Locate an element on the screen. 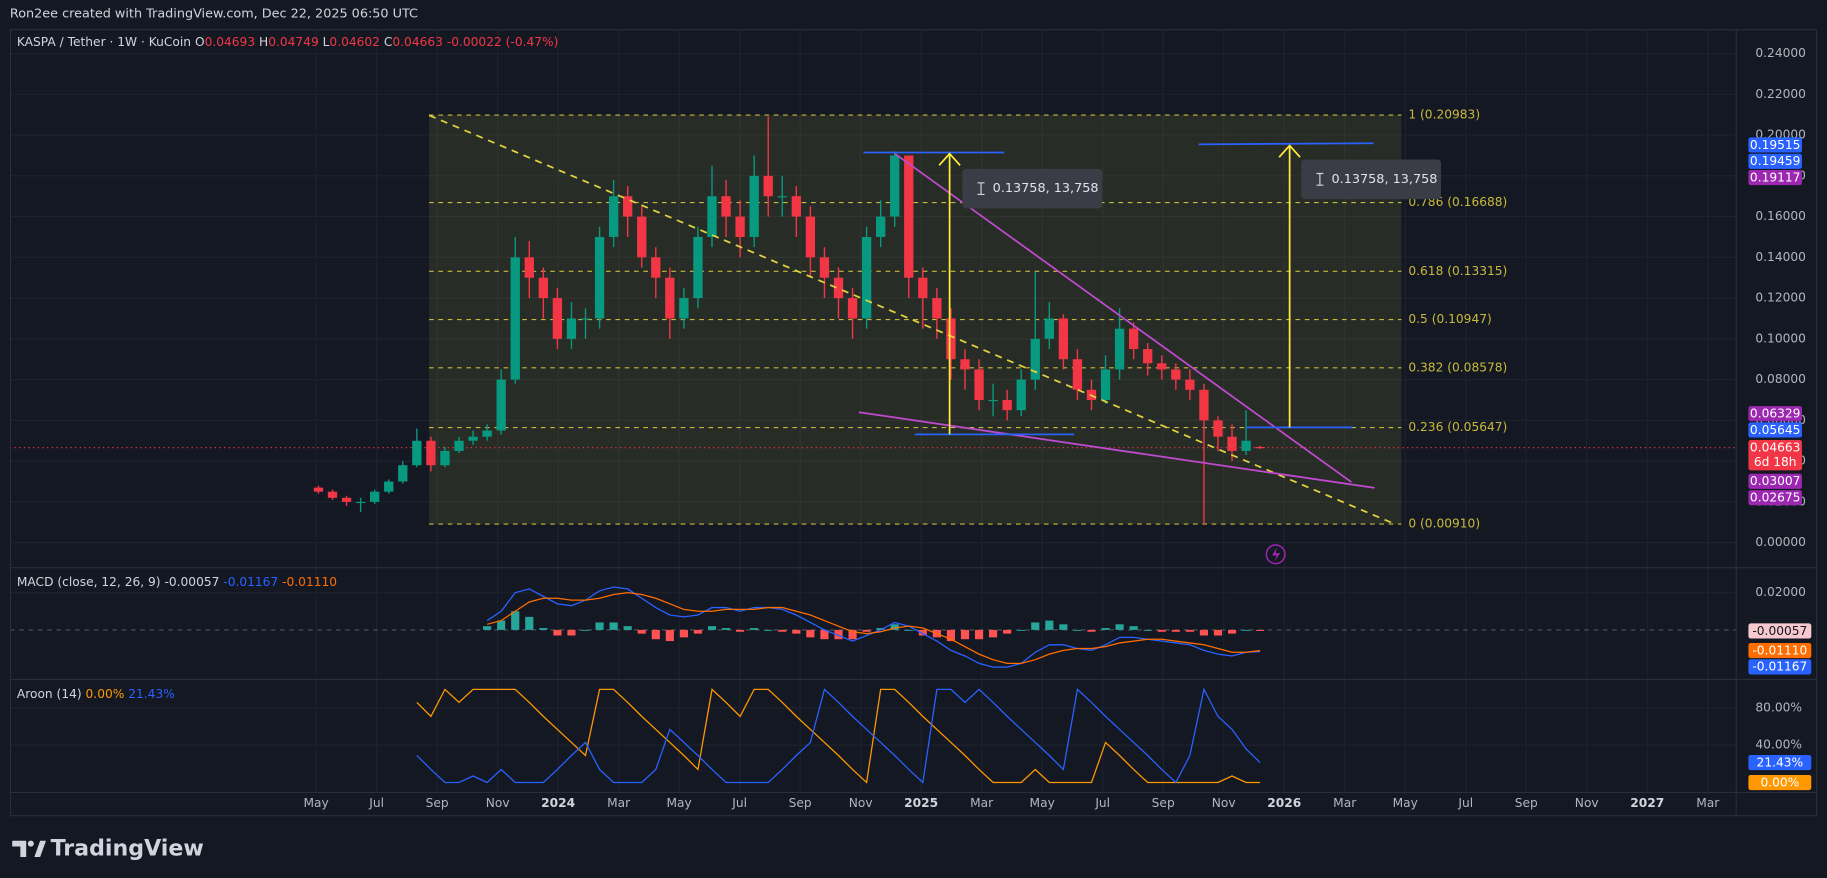 This screenshot has width=1827, height=878. value-badge-label: -0.01110 is located at coordinates (1779, 650).